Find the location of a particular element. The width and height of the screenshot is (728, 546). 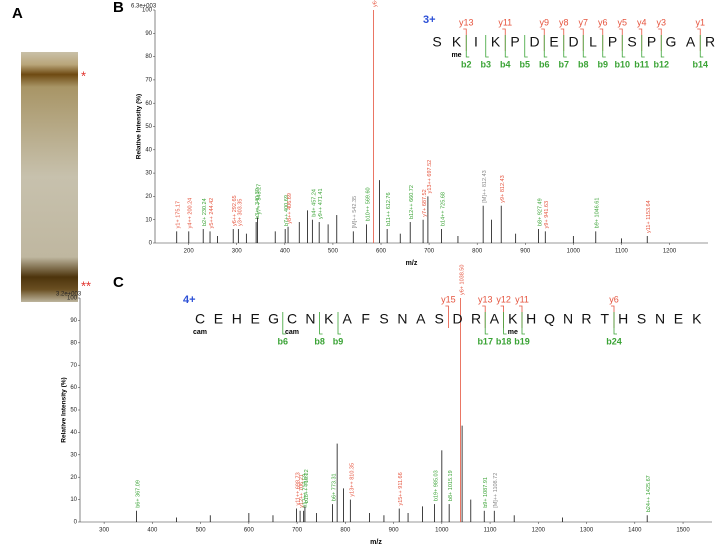

intensity-scale: 6.3e+003 is located at coordinates (144, 7).